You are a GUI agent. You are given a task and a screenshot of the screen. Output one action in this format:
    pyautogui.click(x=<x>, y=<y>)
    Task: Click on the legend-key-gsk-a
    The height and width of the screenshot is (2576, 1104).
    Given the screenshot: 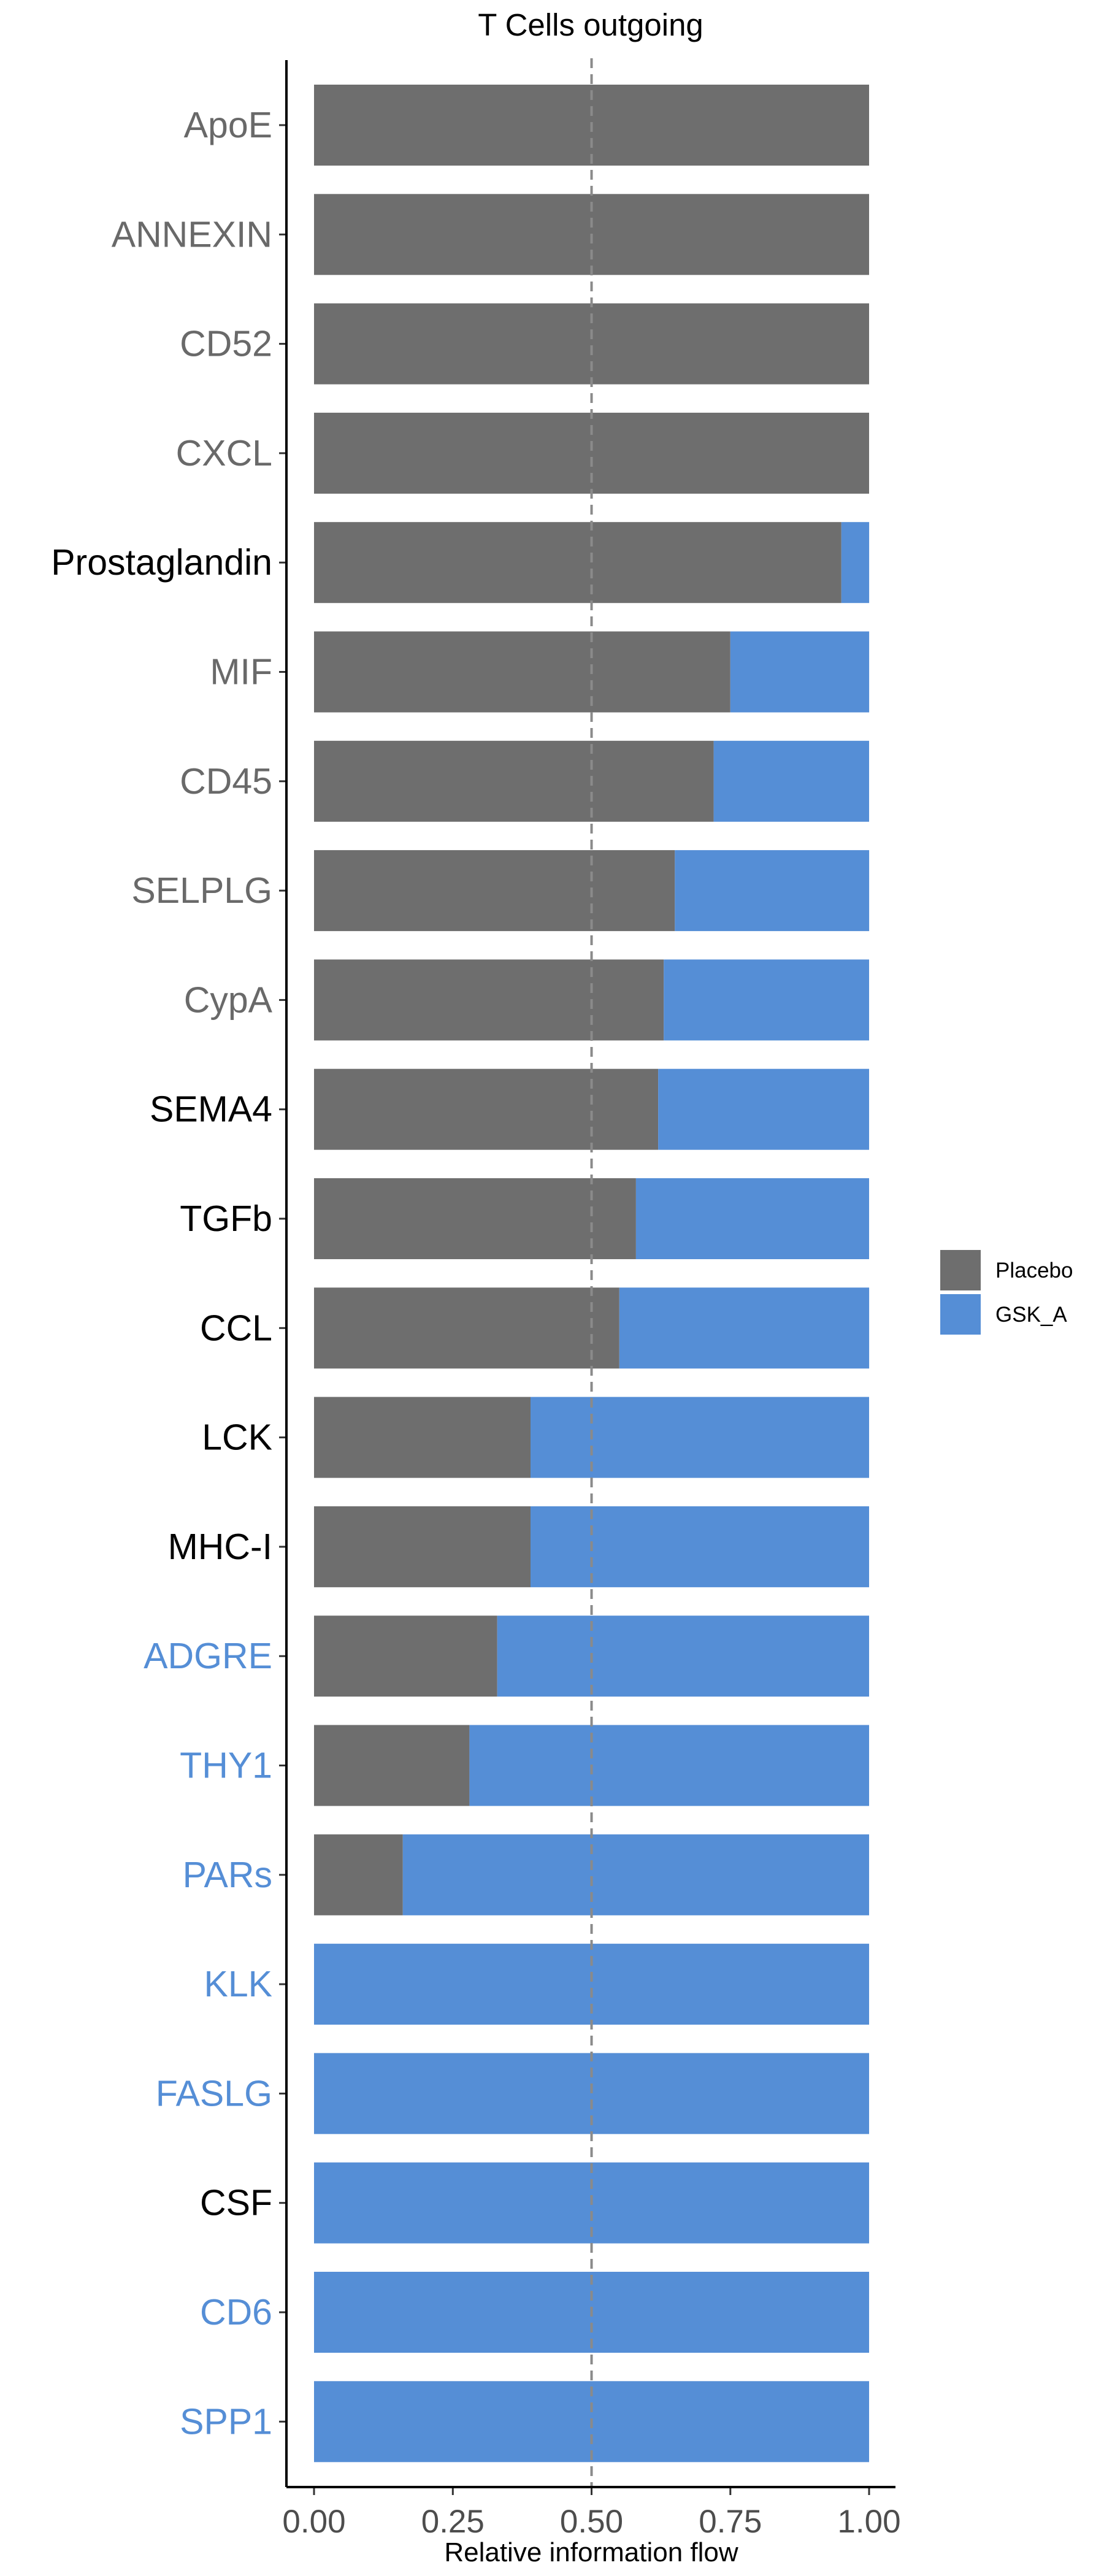 What is the action you would take?
    pyautogui.click(x=960, y=1314)
    